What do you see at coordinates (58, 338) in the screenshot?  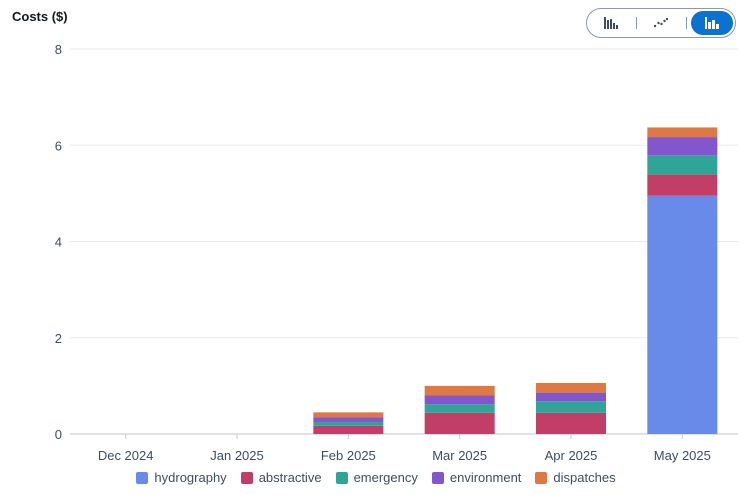 I see `y-tick-label: 2` at bounding box center [58, 338].